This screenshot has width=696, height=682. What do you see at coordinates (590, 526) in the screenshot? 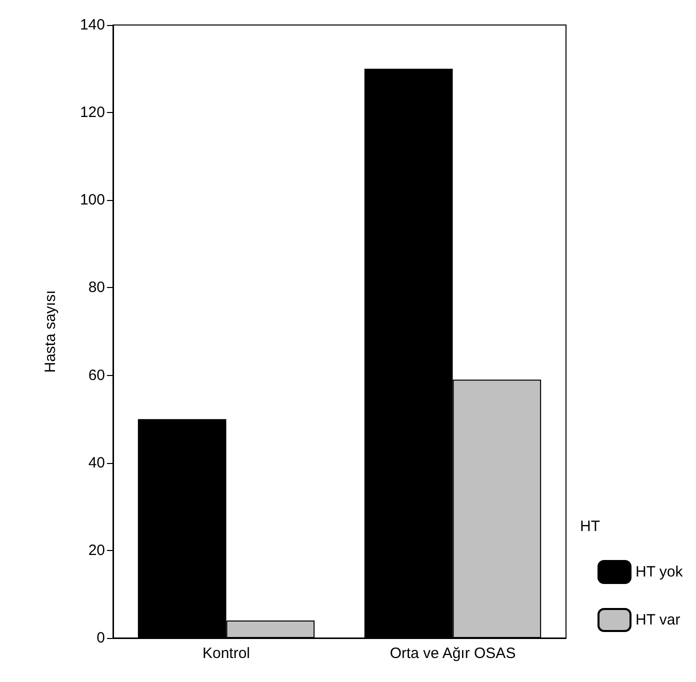
I see `legend-title: HT` at bounding box center [590, 526].